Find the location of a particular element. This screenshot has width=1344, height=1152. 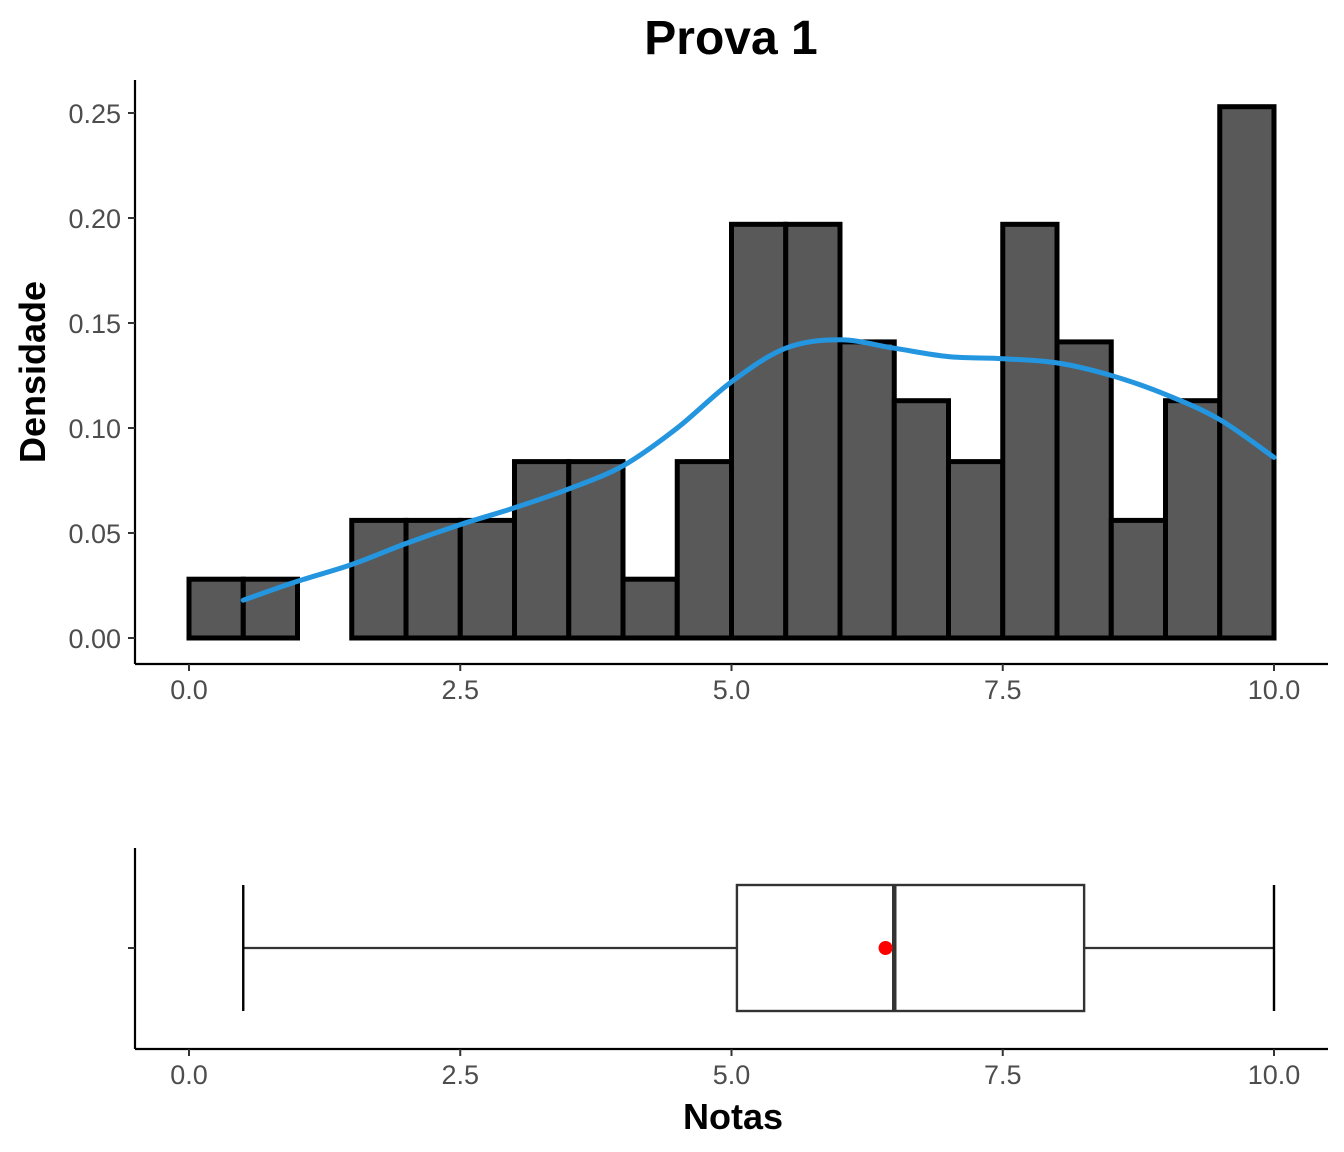

mean-point is located at coordinates (885, 948).